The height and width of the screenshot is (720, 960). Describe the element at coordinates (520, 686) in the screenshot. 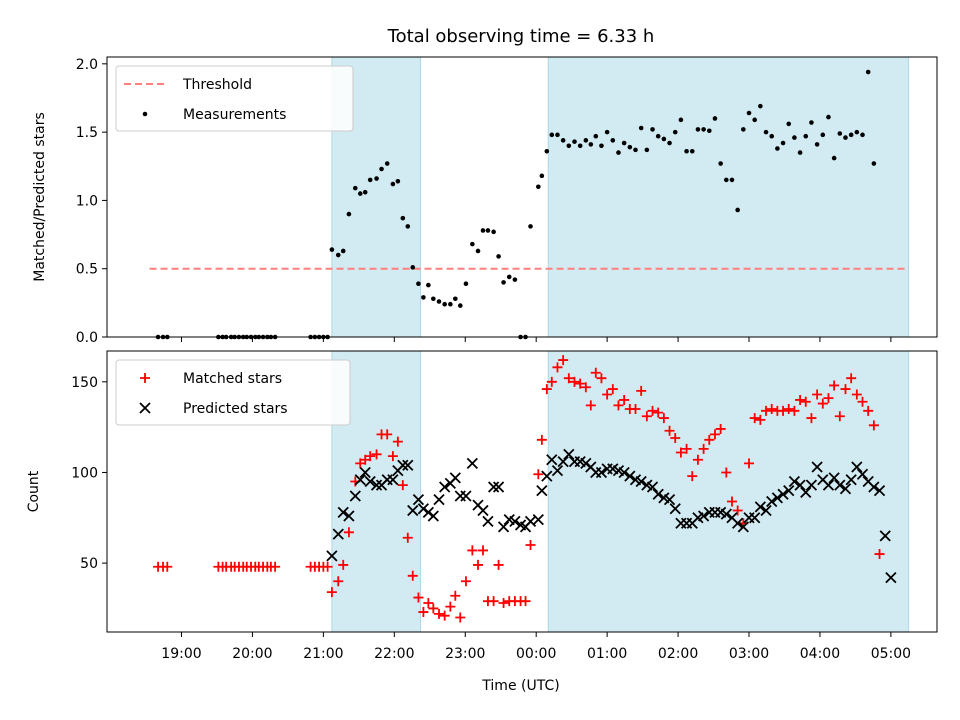

I see `x-axis-label: Time (UTC)` at that location.